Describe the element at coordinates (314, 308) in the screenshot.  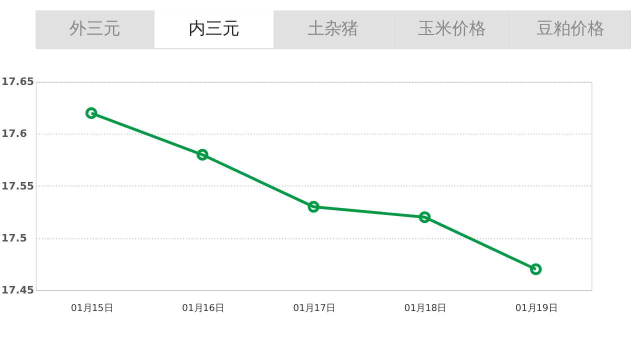
I see `x-tick-label: 01月17日` at that location.